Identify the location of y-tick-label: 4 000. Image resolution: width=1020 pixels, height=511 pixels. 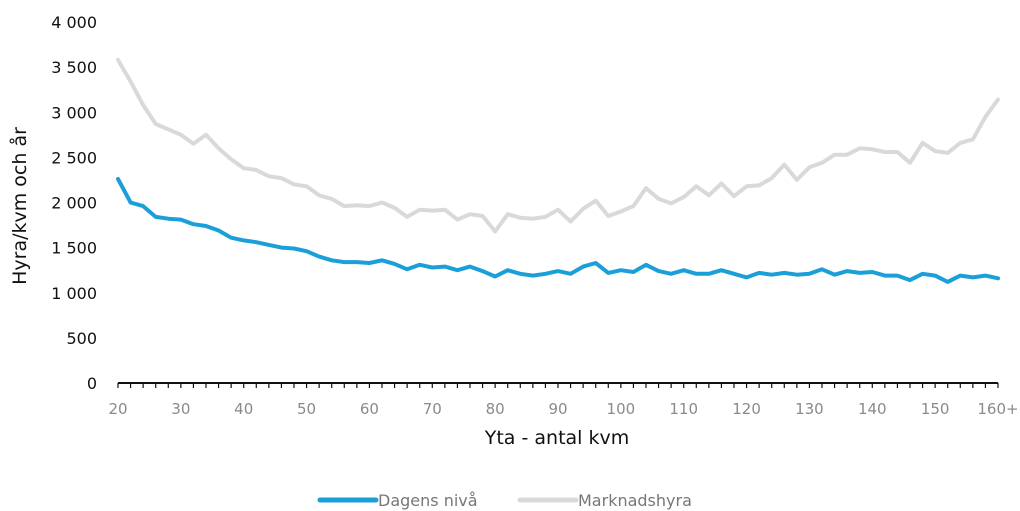
(74, 22).